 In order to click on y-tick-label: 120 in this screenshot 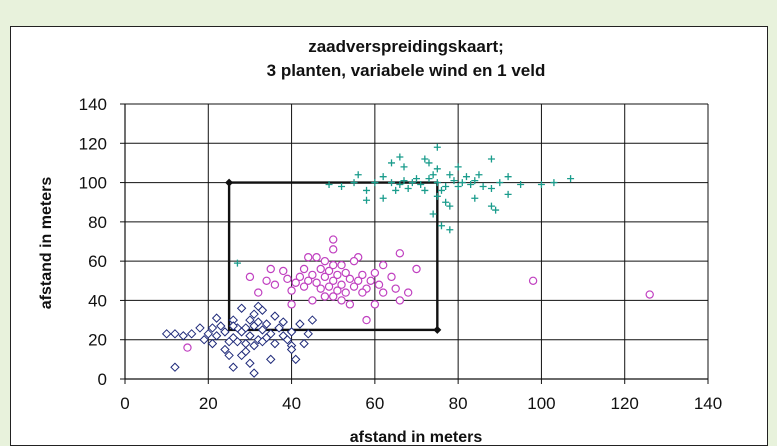, I will do `click(93, 143)`.